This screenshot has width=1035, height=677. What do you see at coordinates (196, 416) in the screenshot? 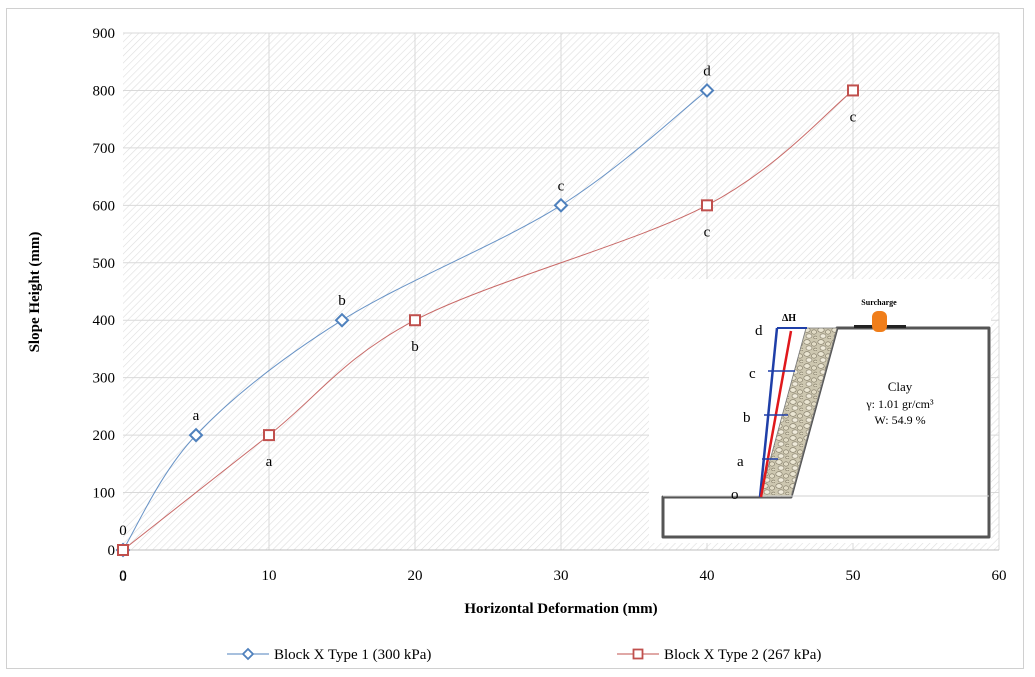
I see `series-1-data-label-1: a` at bounding box center [196, 416].